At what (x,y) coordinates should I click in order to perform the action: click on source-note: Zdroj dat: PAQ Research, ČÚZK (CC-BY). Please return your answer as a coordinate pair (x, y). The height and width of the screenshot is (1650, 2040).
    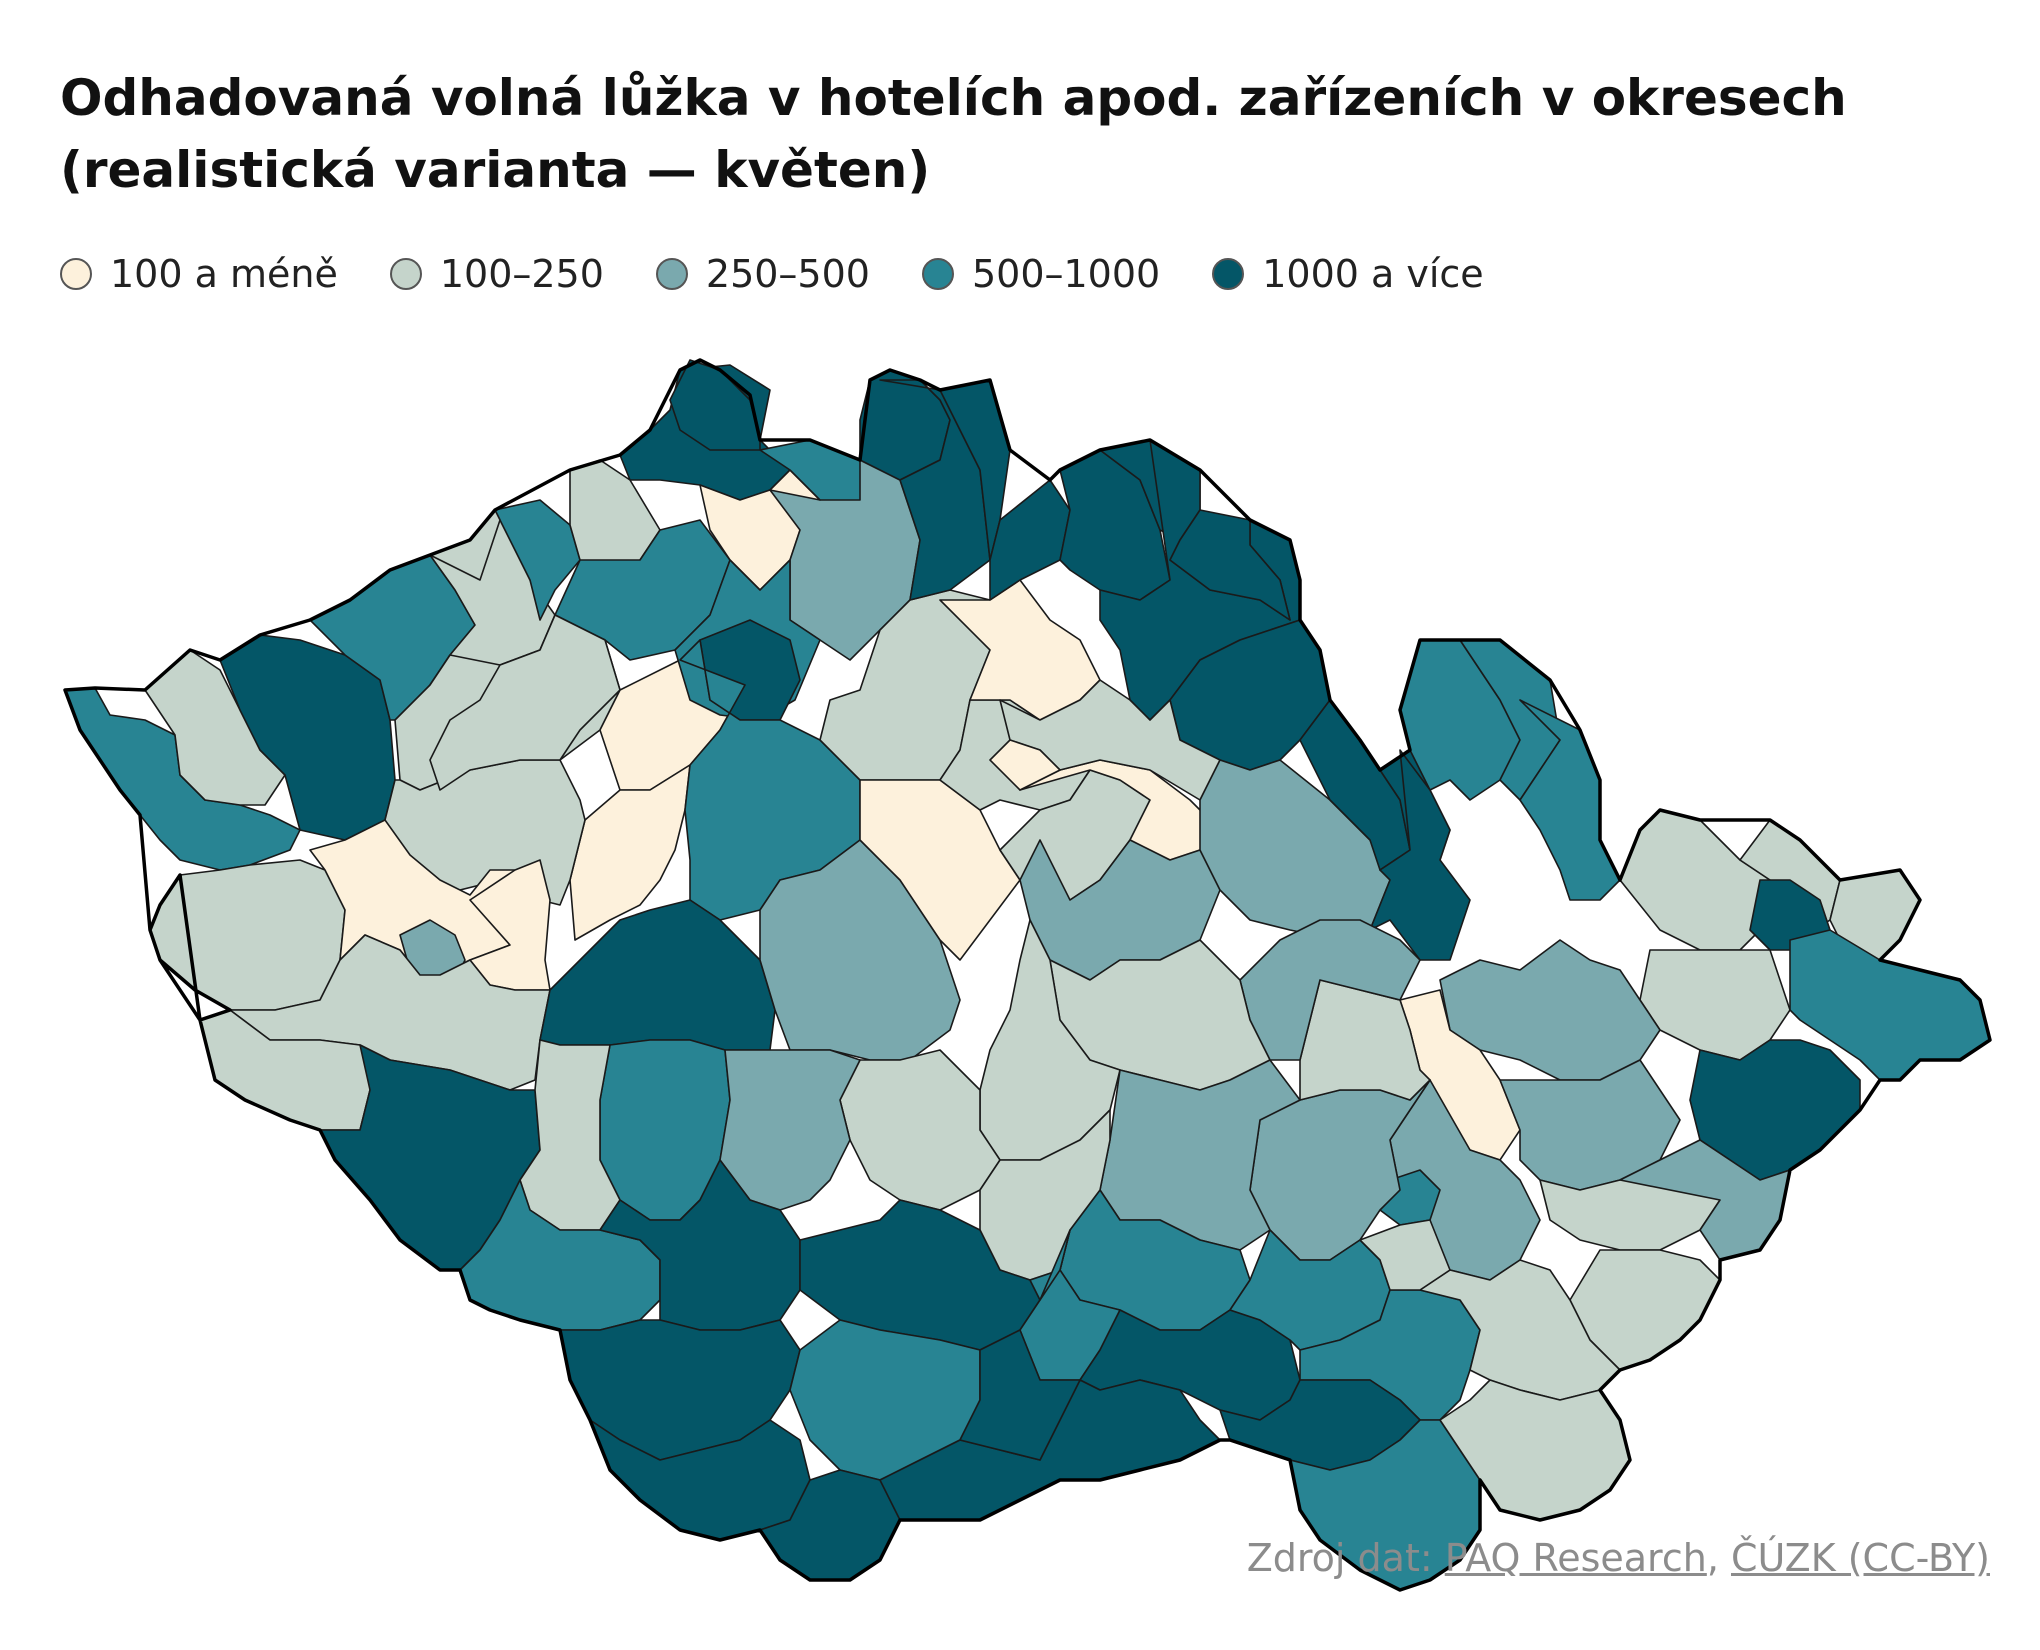
    Looking at the image, I should click on (1618, 1558).